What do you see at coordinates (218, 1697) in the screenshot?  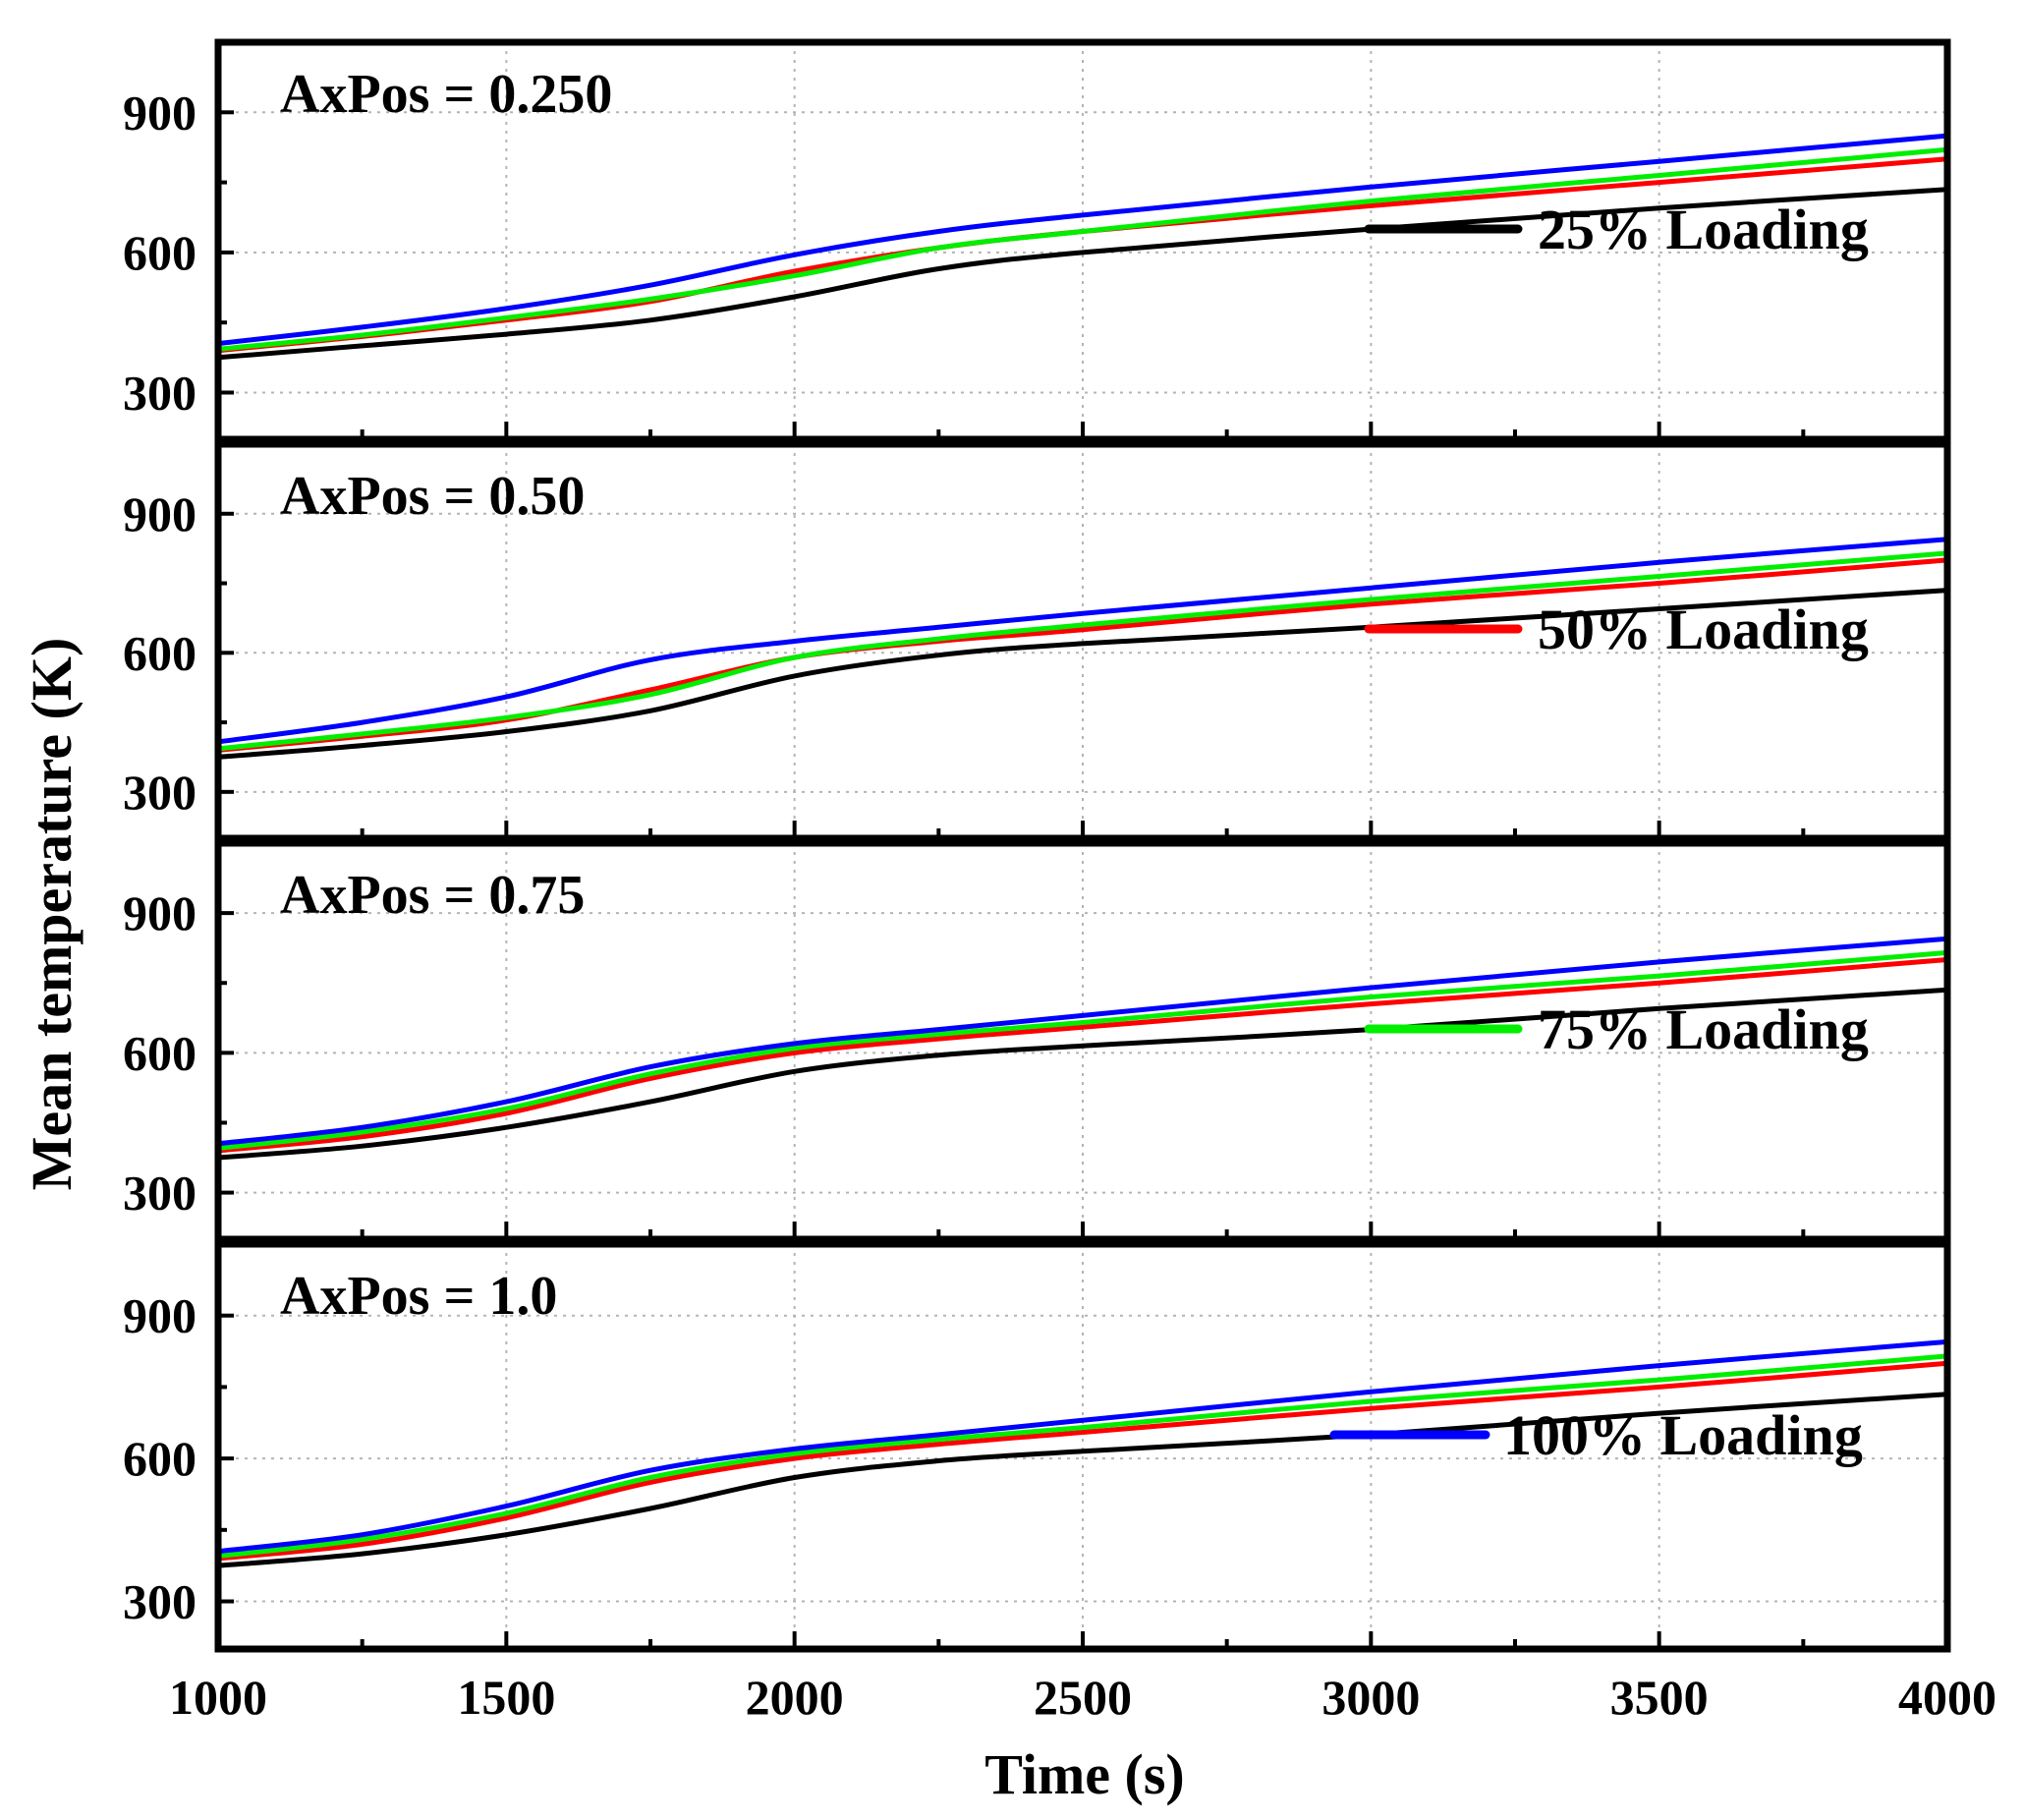 I see `x-tick-label: 1000` at bounding box center [218, 1697].